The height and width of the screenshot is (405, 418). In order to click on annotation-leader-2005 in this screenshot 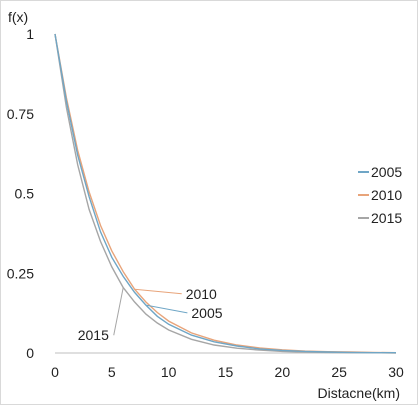, I will do `click(166, 309)`.